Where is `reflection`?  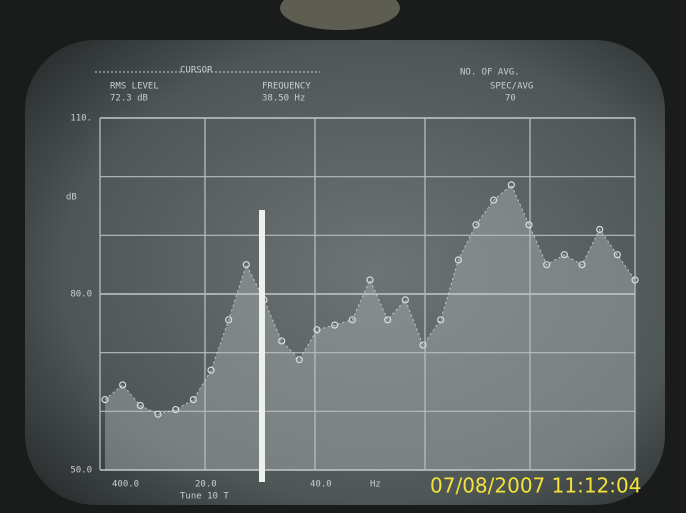 reflection is located at coordinates (340, 15).